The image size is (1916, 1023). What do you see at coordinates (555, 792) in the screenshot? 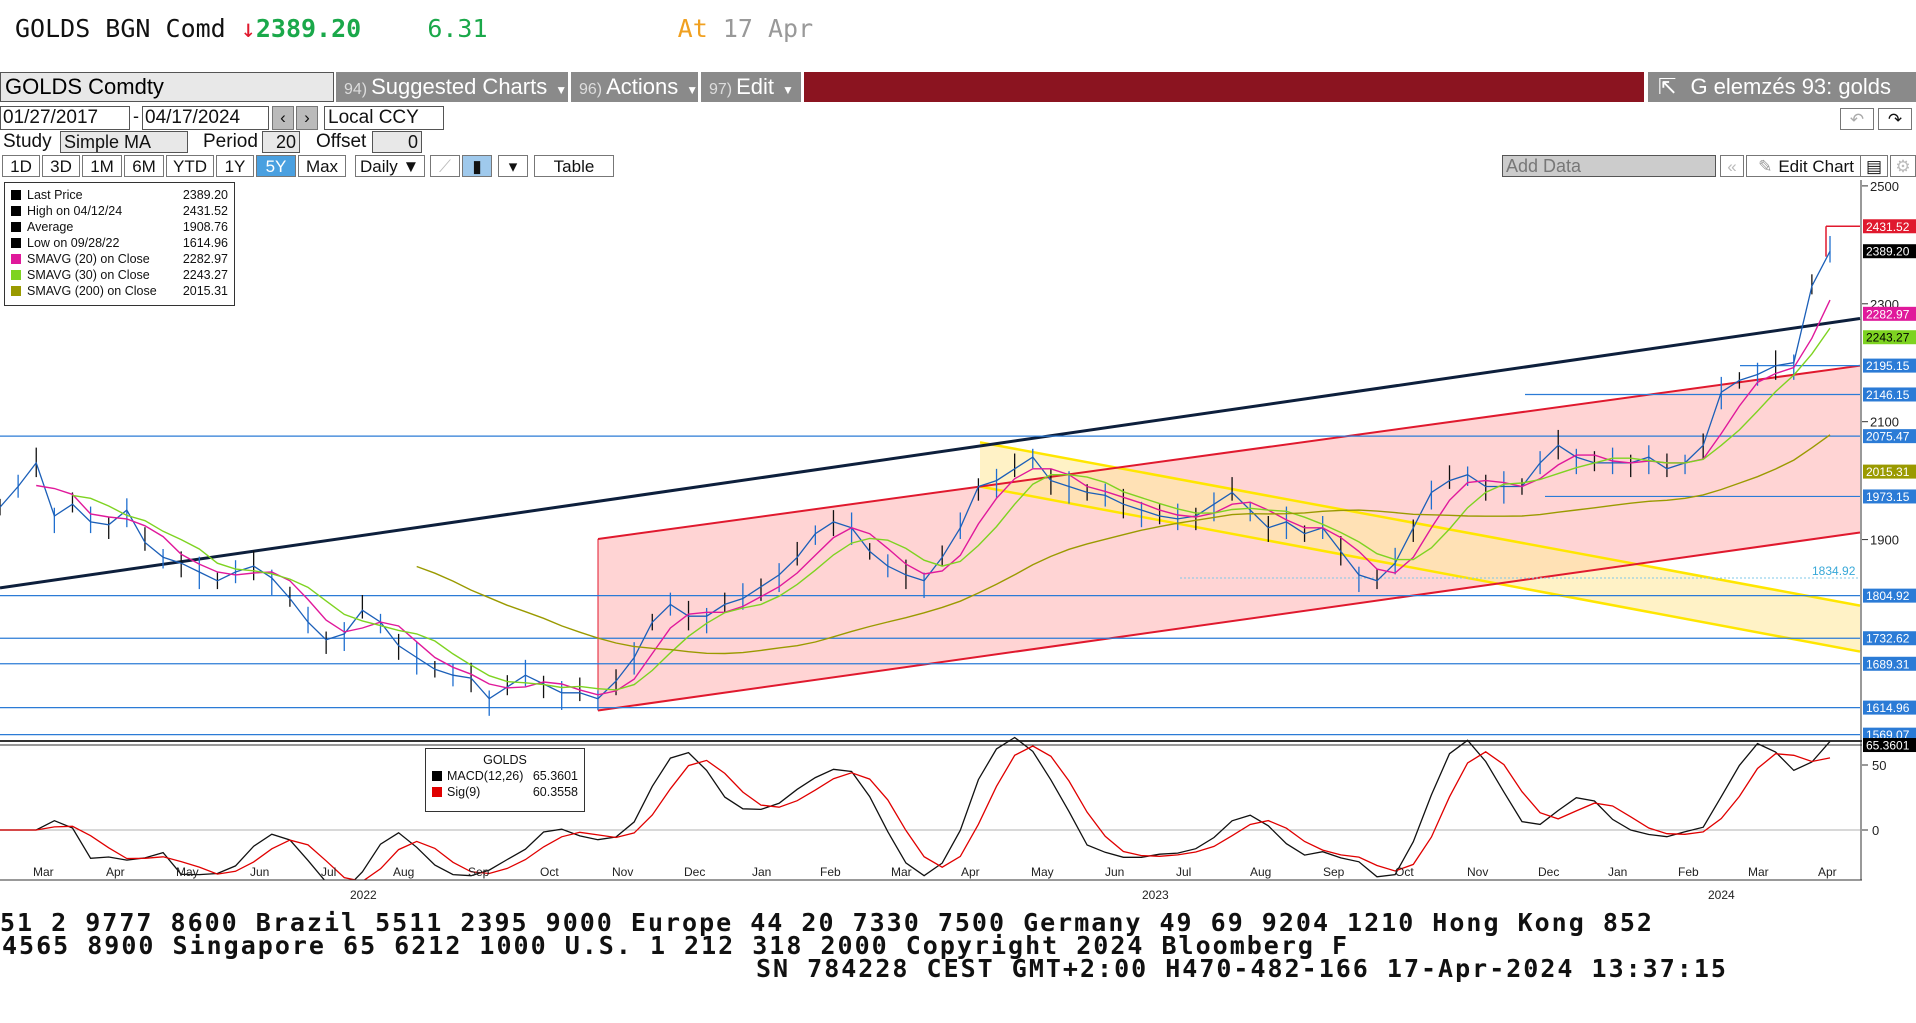
I see `macd-legend-value: 60.3558` at bounding box center [555, 792].